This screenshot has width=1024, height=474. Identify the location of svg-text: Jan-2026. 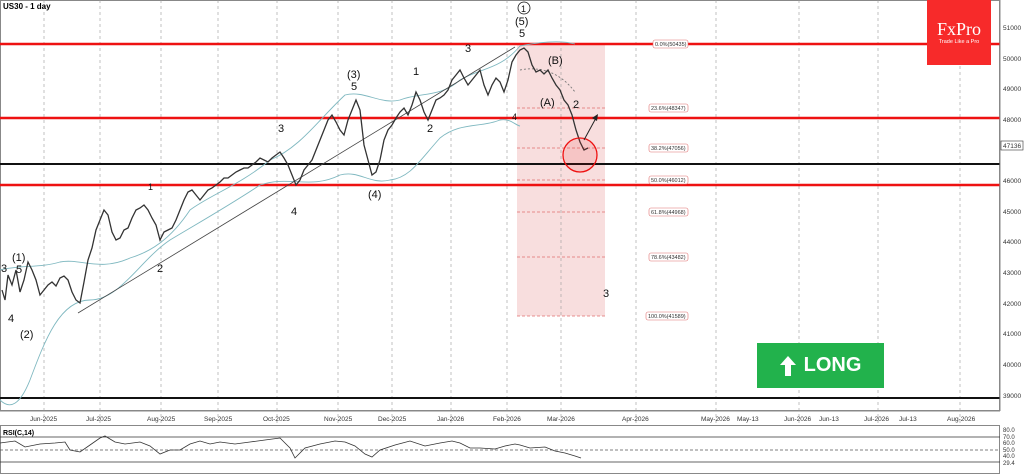
(450, 419).